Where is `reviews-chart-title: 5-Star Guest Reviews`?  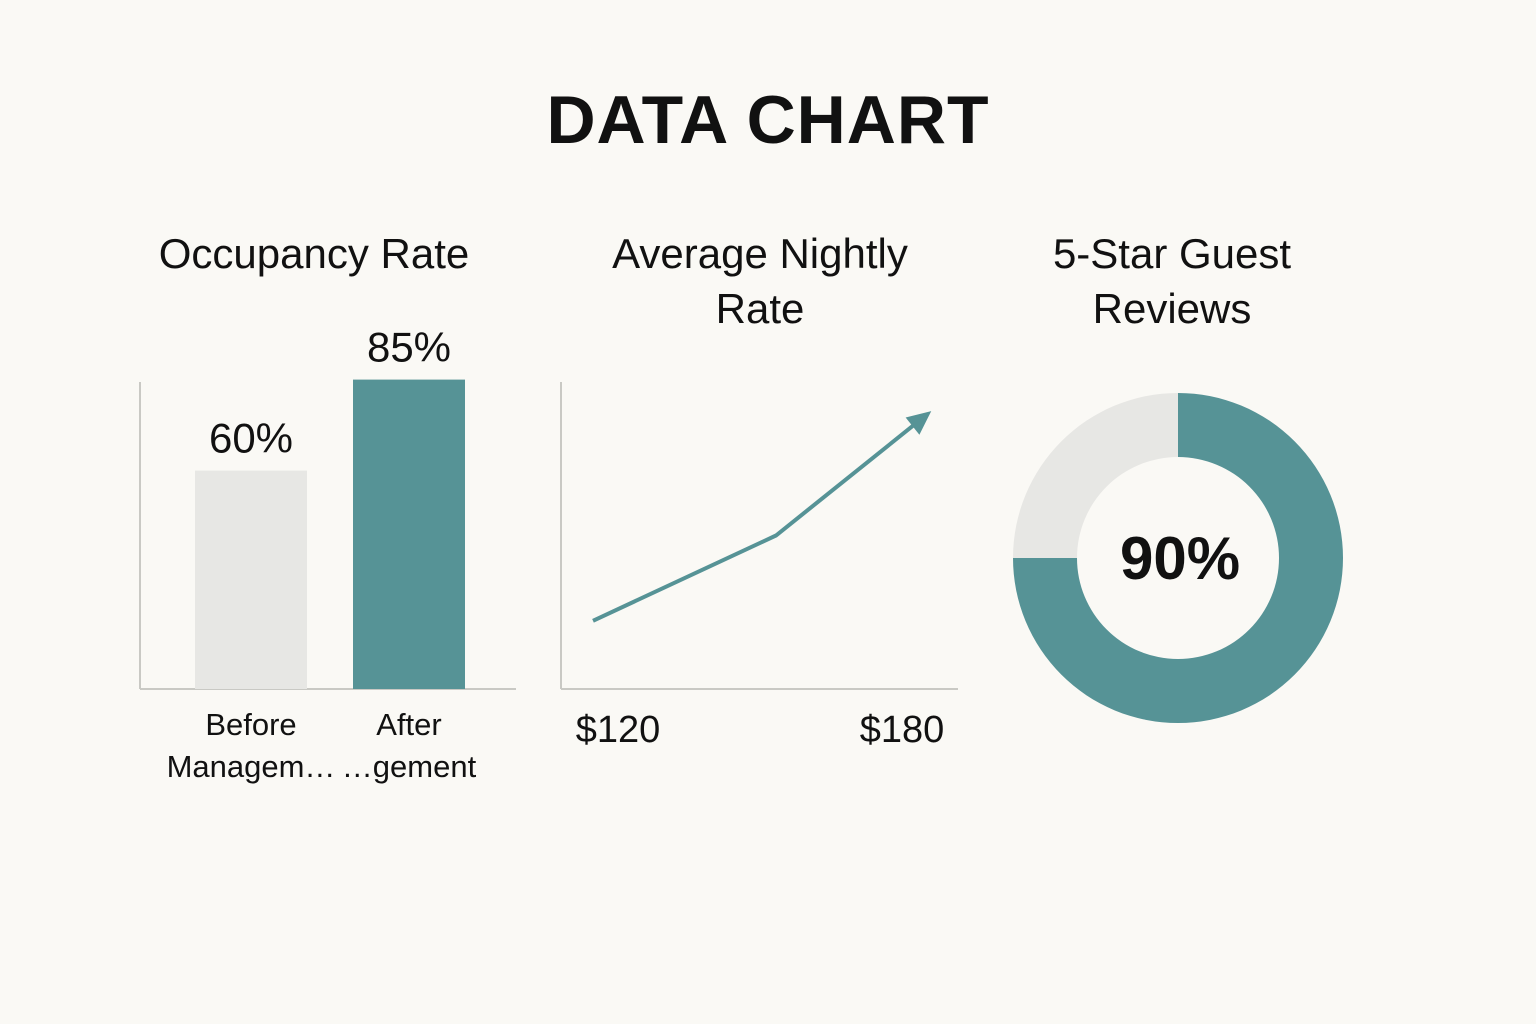
reviews-chart-title: 5-Star Guest Reviews is located at coordinates (1172, 281).